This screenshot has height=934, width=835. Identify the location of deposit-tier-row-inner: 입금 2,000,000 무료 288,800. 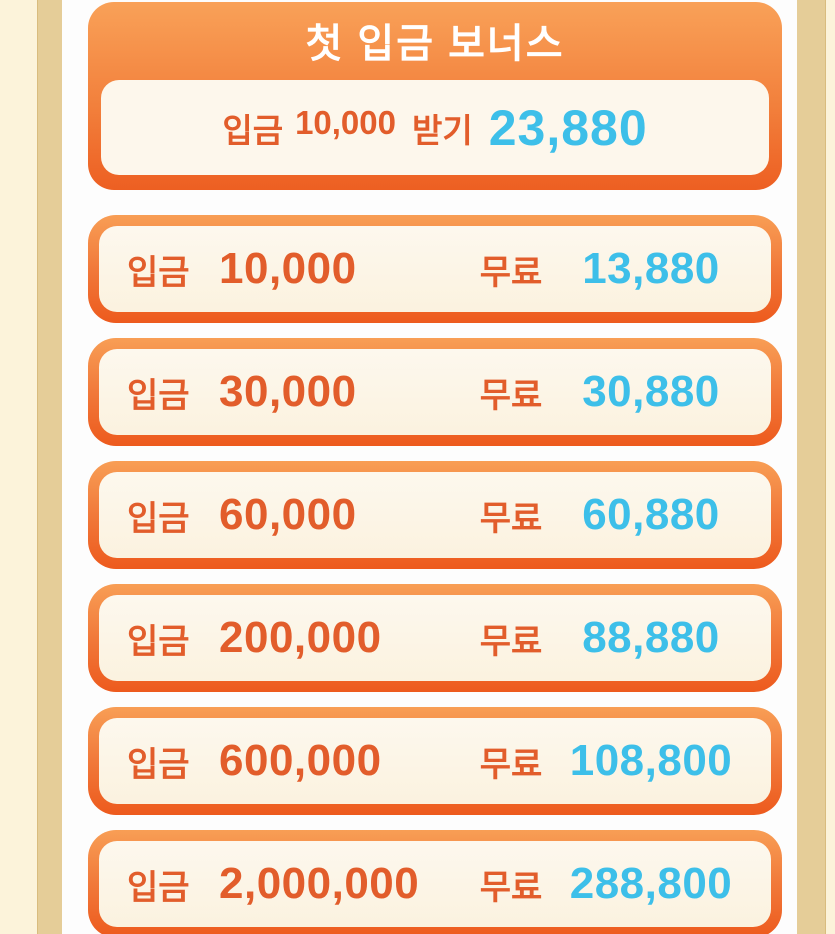
(435, 884).